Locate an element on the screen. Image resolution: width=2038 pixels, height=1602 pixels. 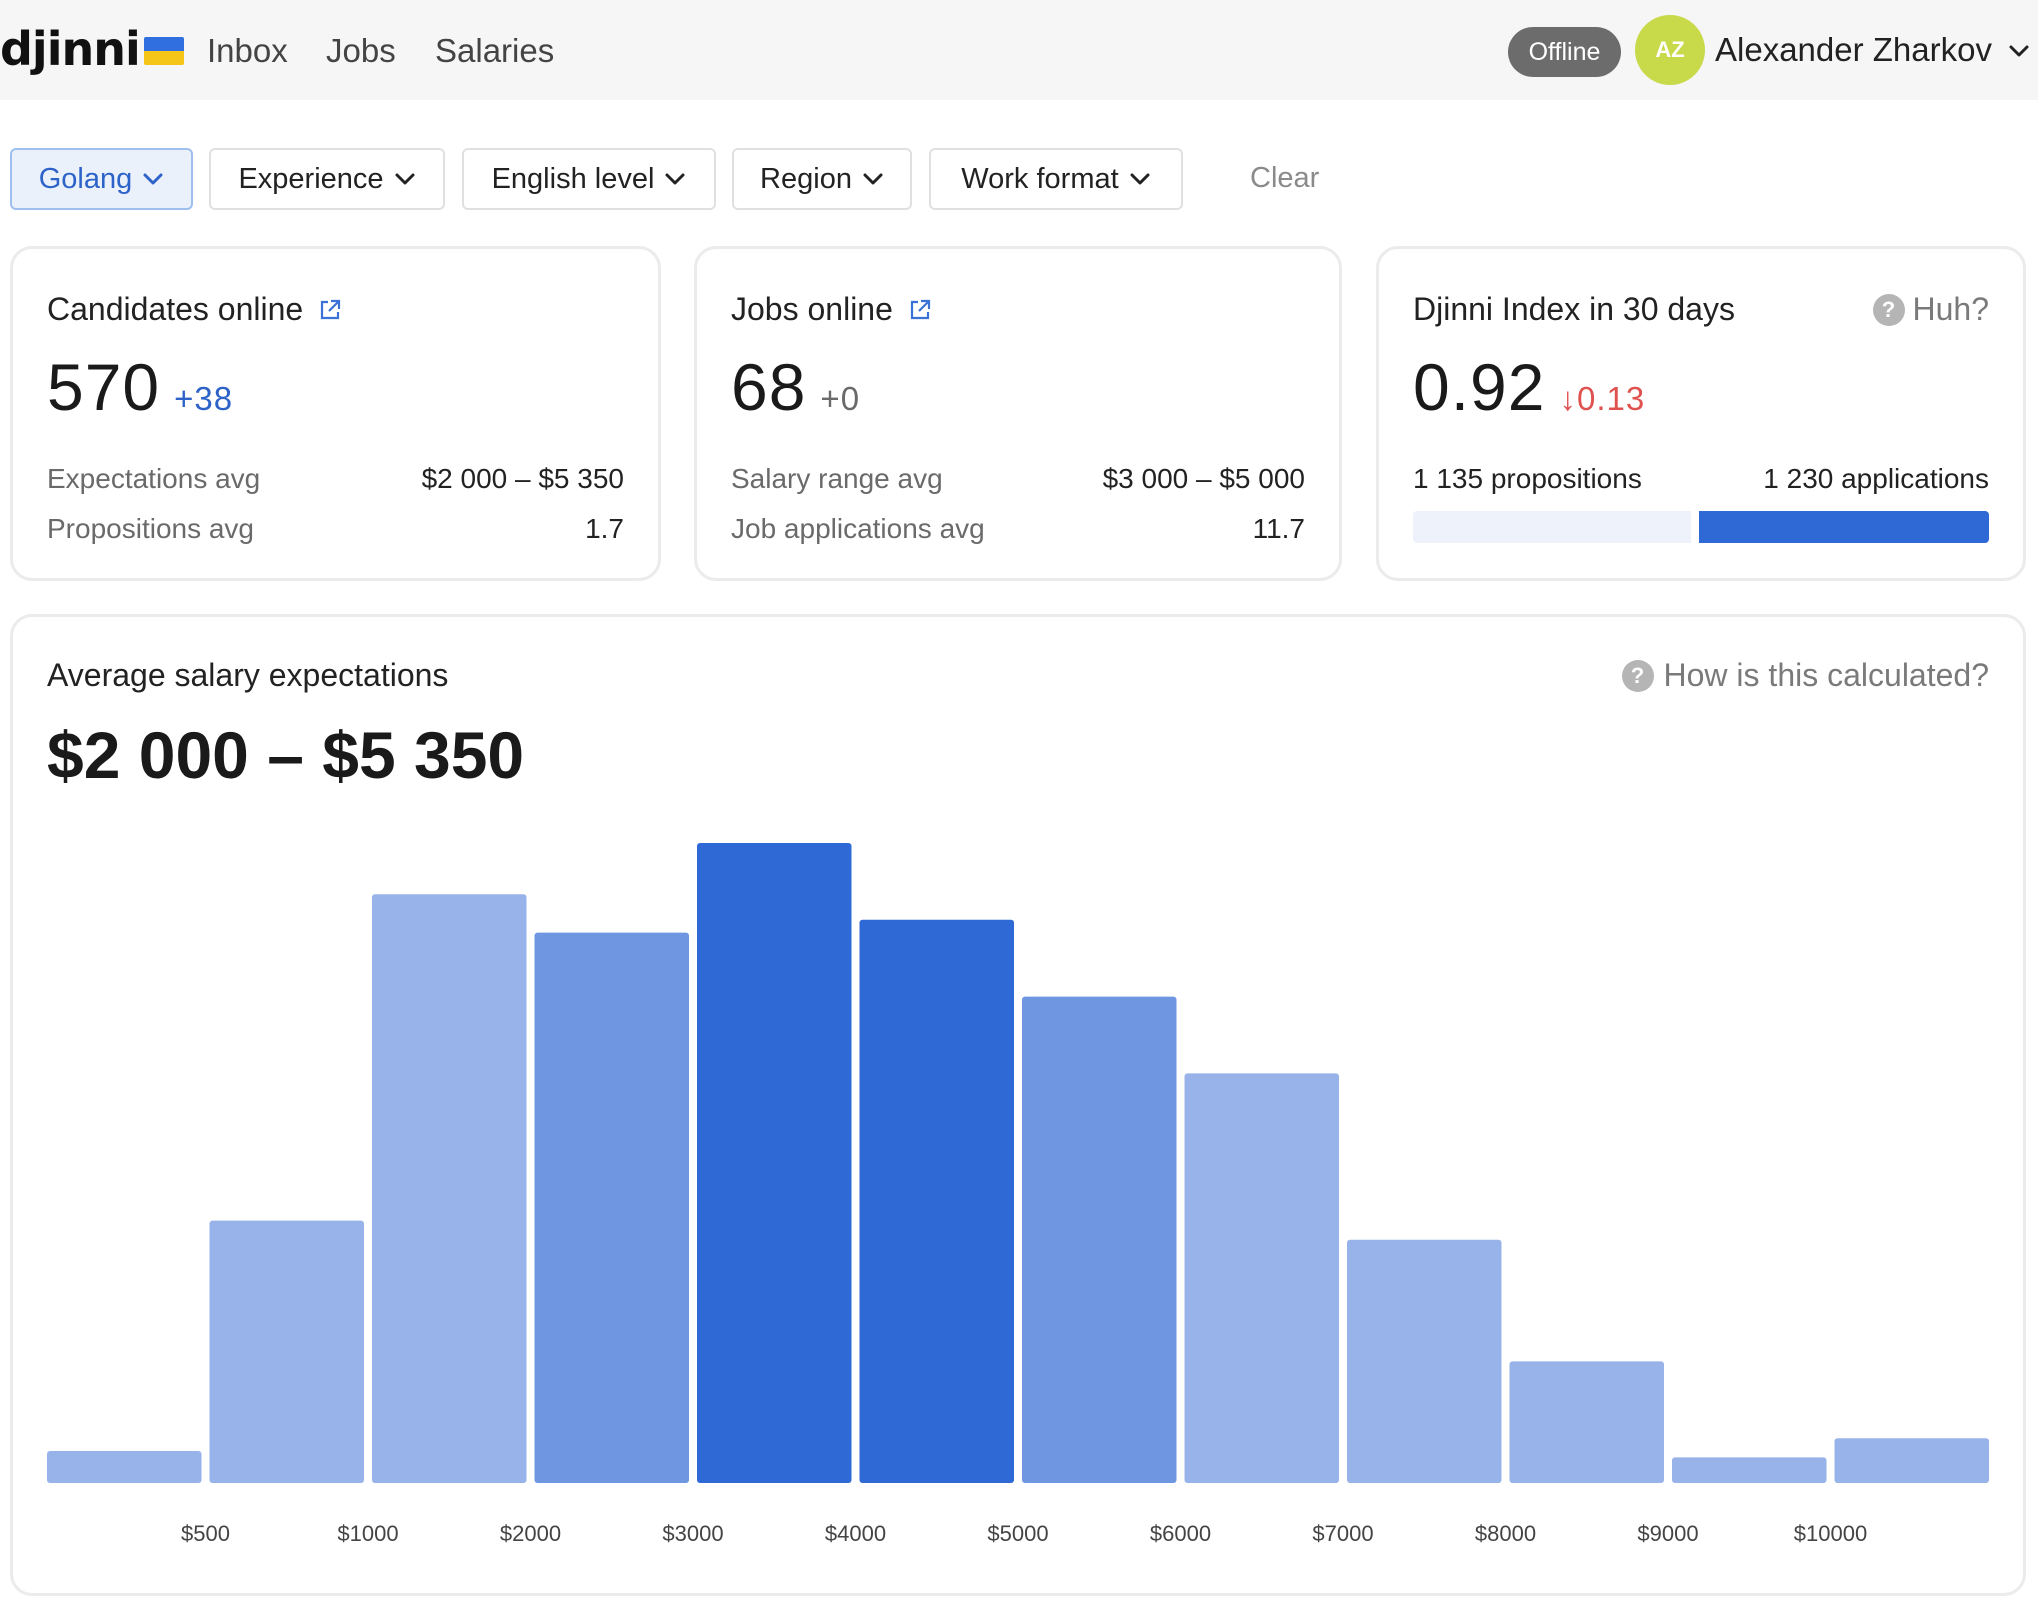
count-delta: +0 is located at coordinates (840, 398).